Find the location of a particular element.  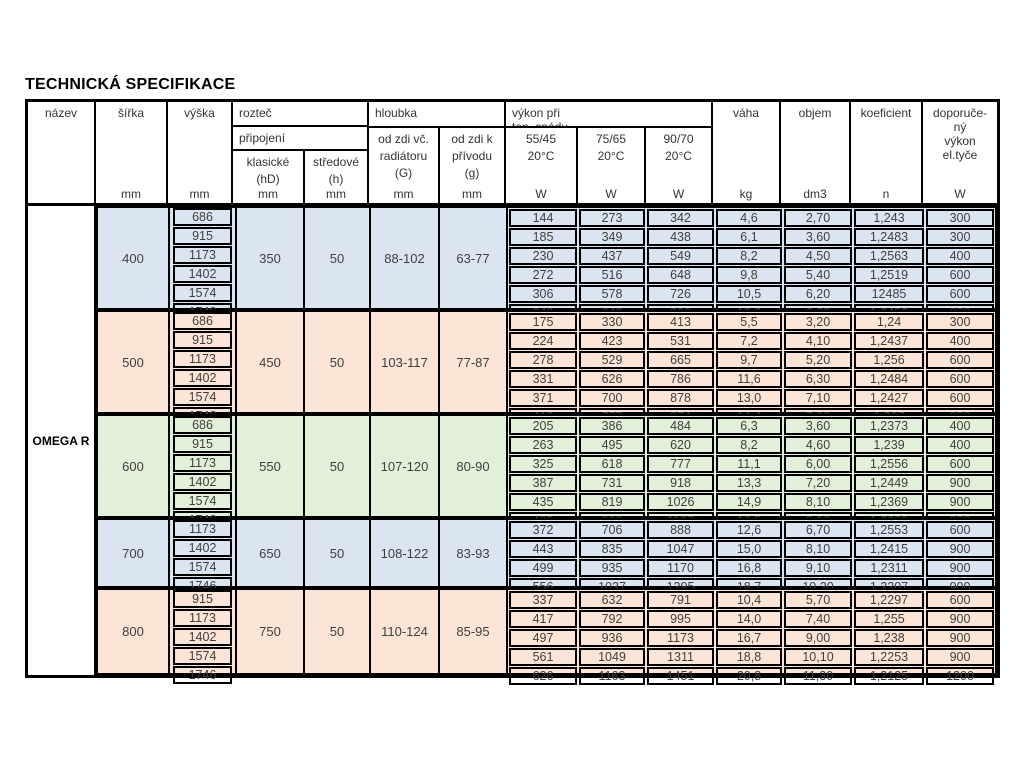

vykon-90-70-column: 342438549648726806 is located at coordinates (680, 265).